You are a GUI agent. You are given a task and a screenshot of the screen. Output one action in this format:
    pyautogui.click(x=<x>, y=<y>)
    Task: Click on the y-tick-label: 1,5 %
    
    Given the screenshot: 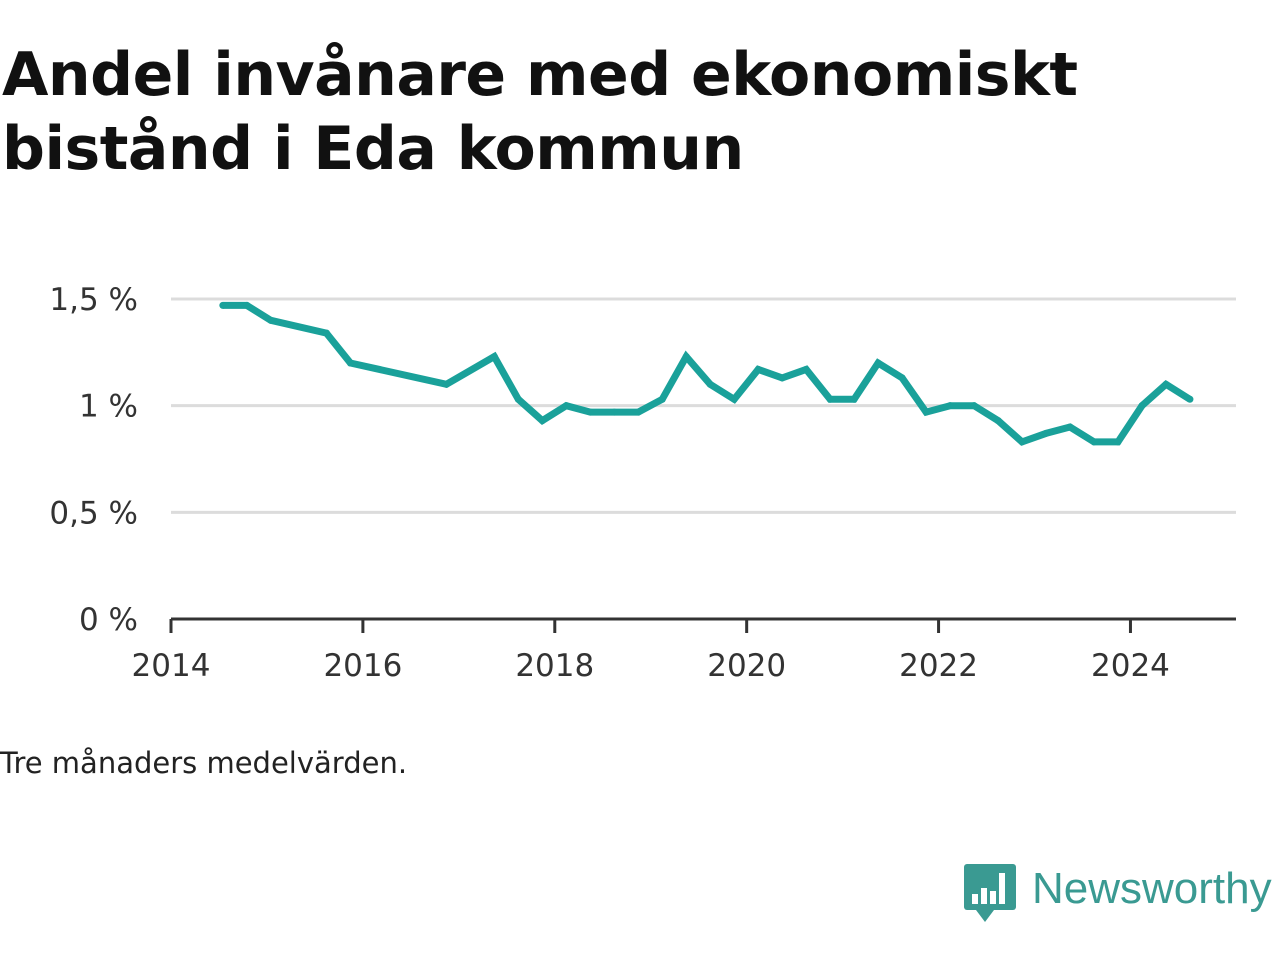 What is the action you would take?
    pyautogui.click(x=93, y=300)
    